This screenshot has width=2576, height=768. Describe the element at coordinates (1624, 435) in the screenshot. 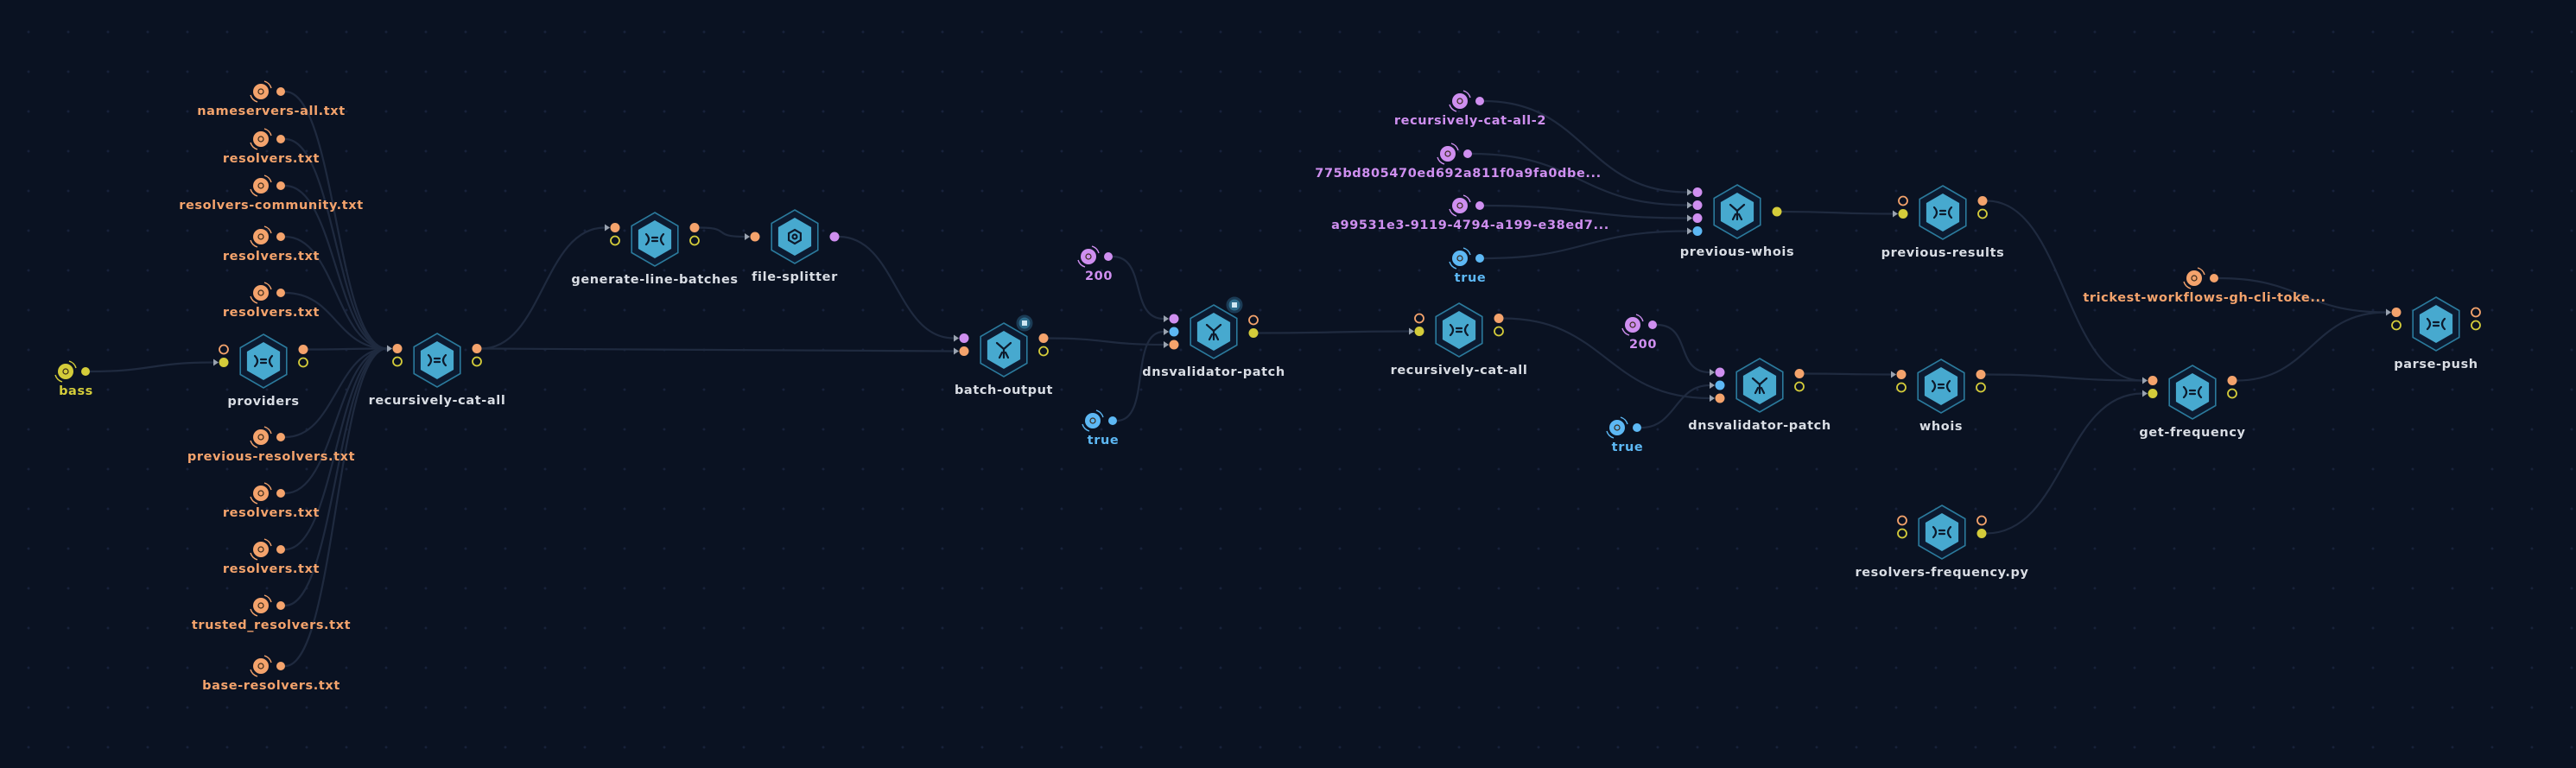

I see `input-node-ptruec: true` at that location.